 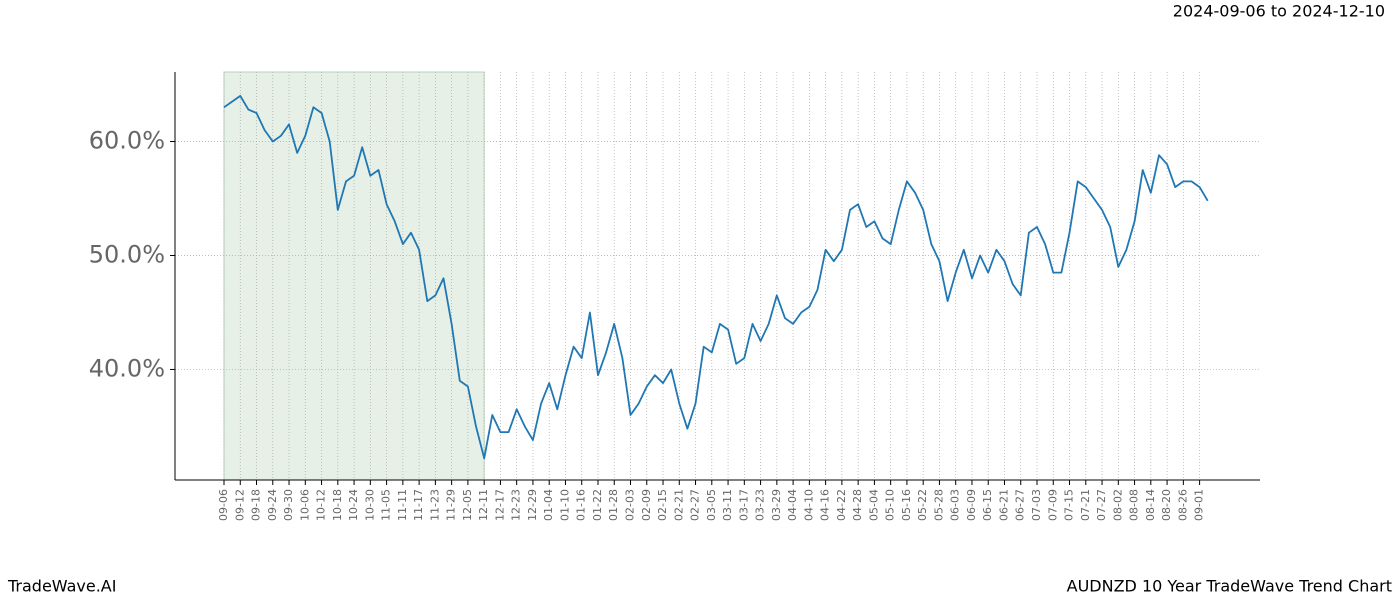 What do you see at coordinates (890, 505) in the screenshot?
I see `x-tick-label: 05-10` at bounding box center [890, 505].